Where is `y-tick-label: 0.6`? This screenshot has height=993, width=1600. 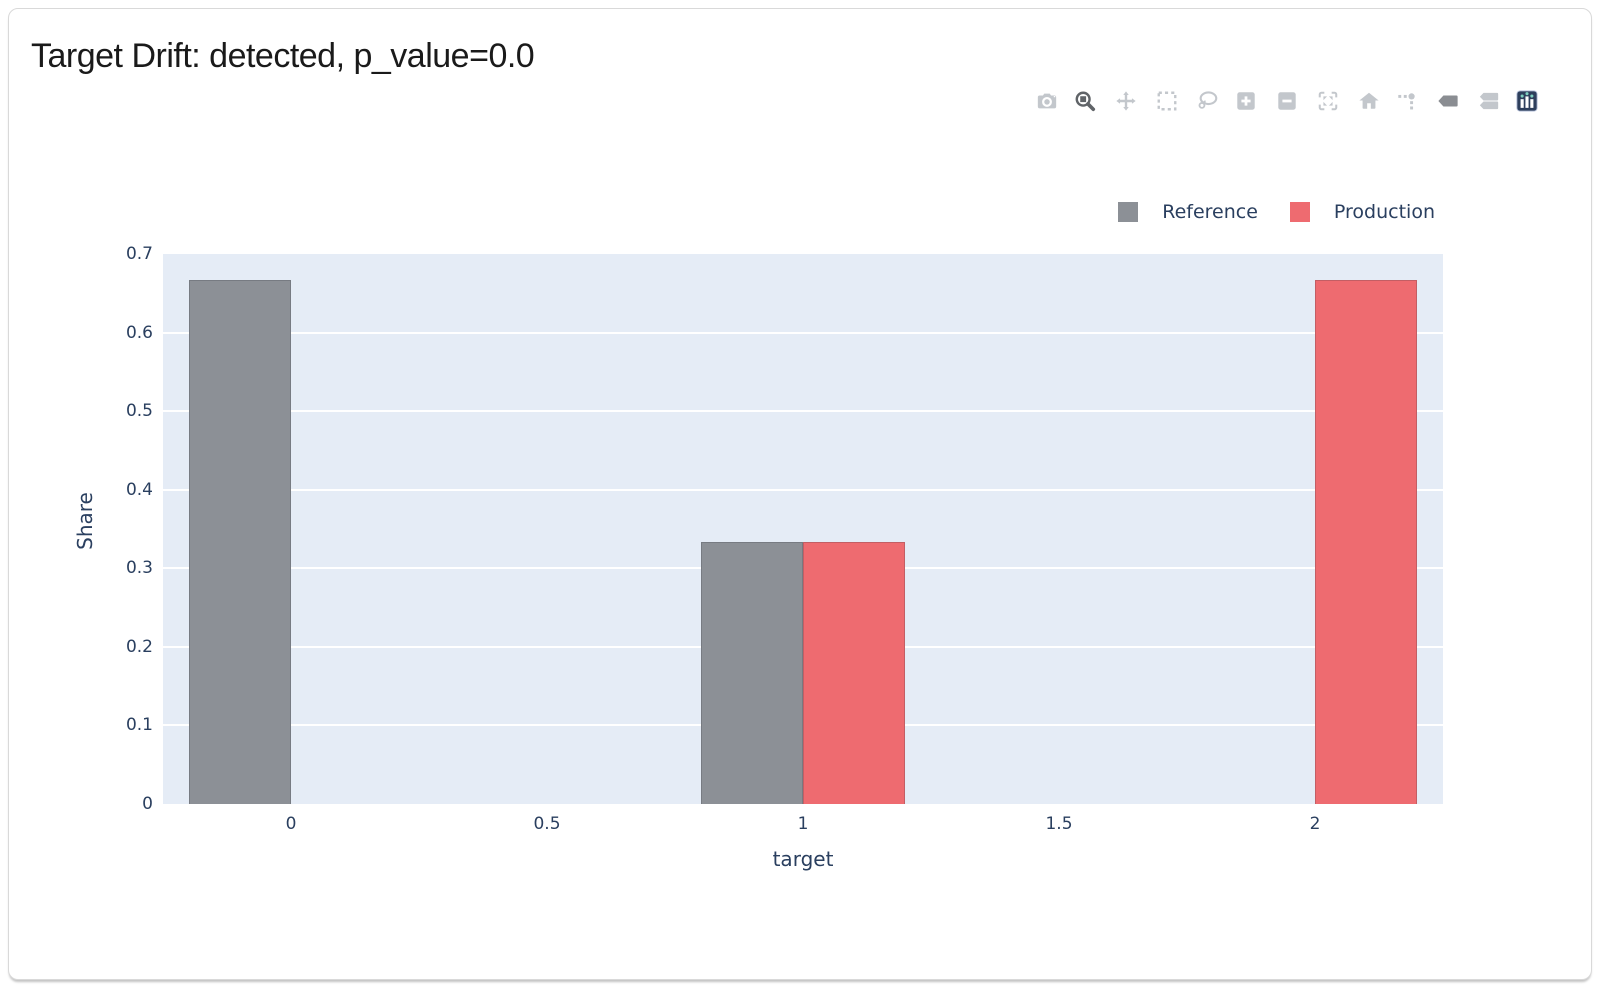 y-tick-label: 0.6 is located at coordinates (139, 332).